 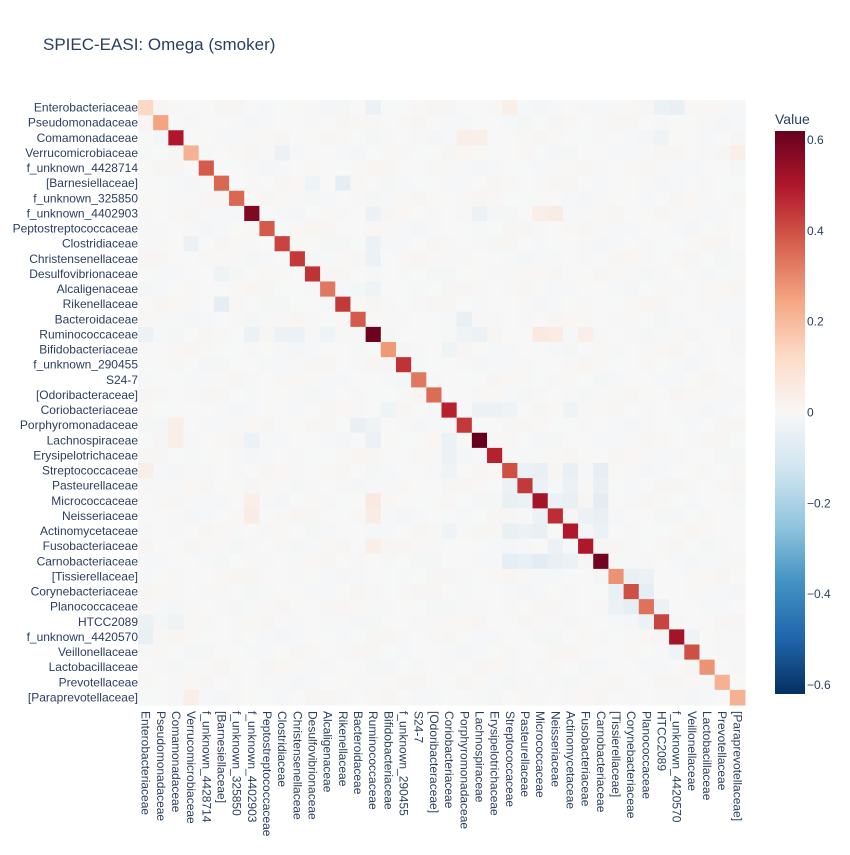 I want to click on colorbar-tick-label: 0, so click(x=810, y=413).